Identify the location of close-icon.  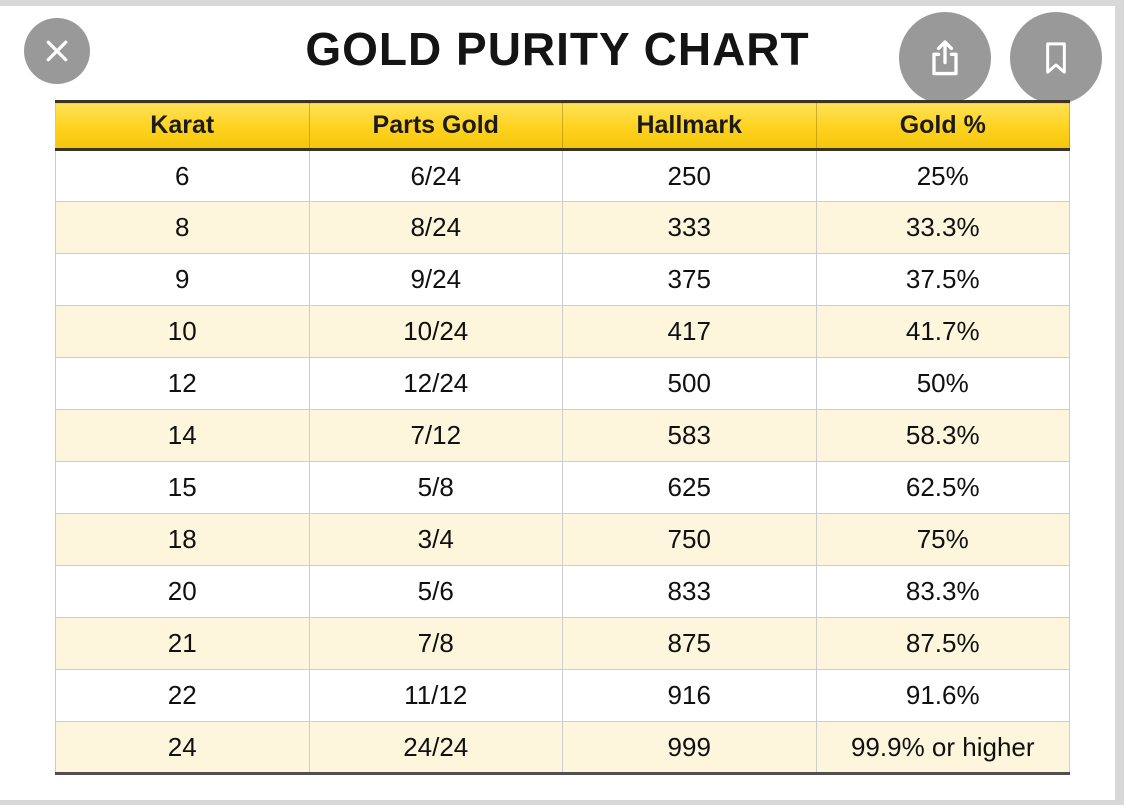
(57, 51).